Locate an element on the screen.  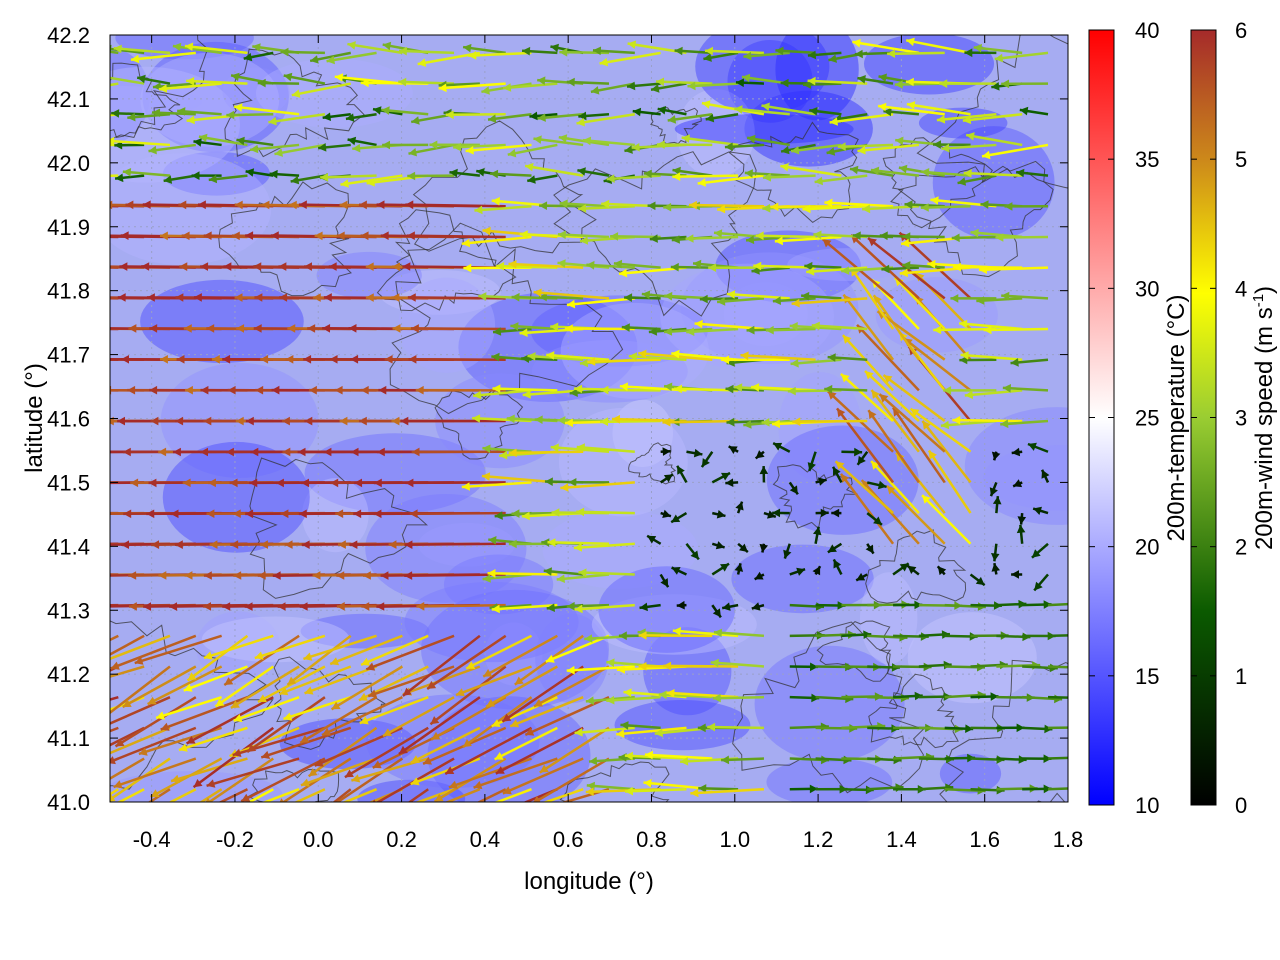
colorbar-tick-label: 3 is located at coordinates (1241, 418).